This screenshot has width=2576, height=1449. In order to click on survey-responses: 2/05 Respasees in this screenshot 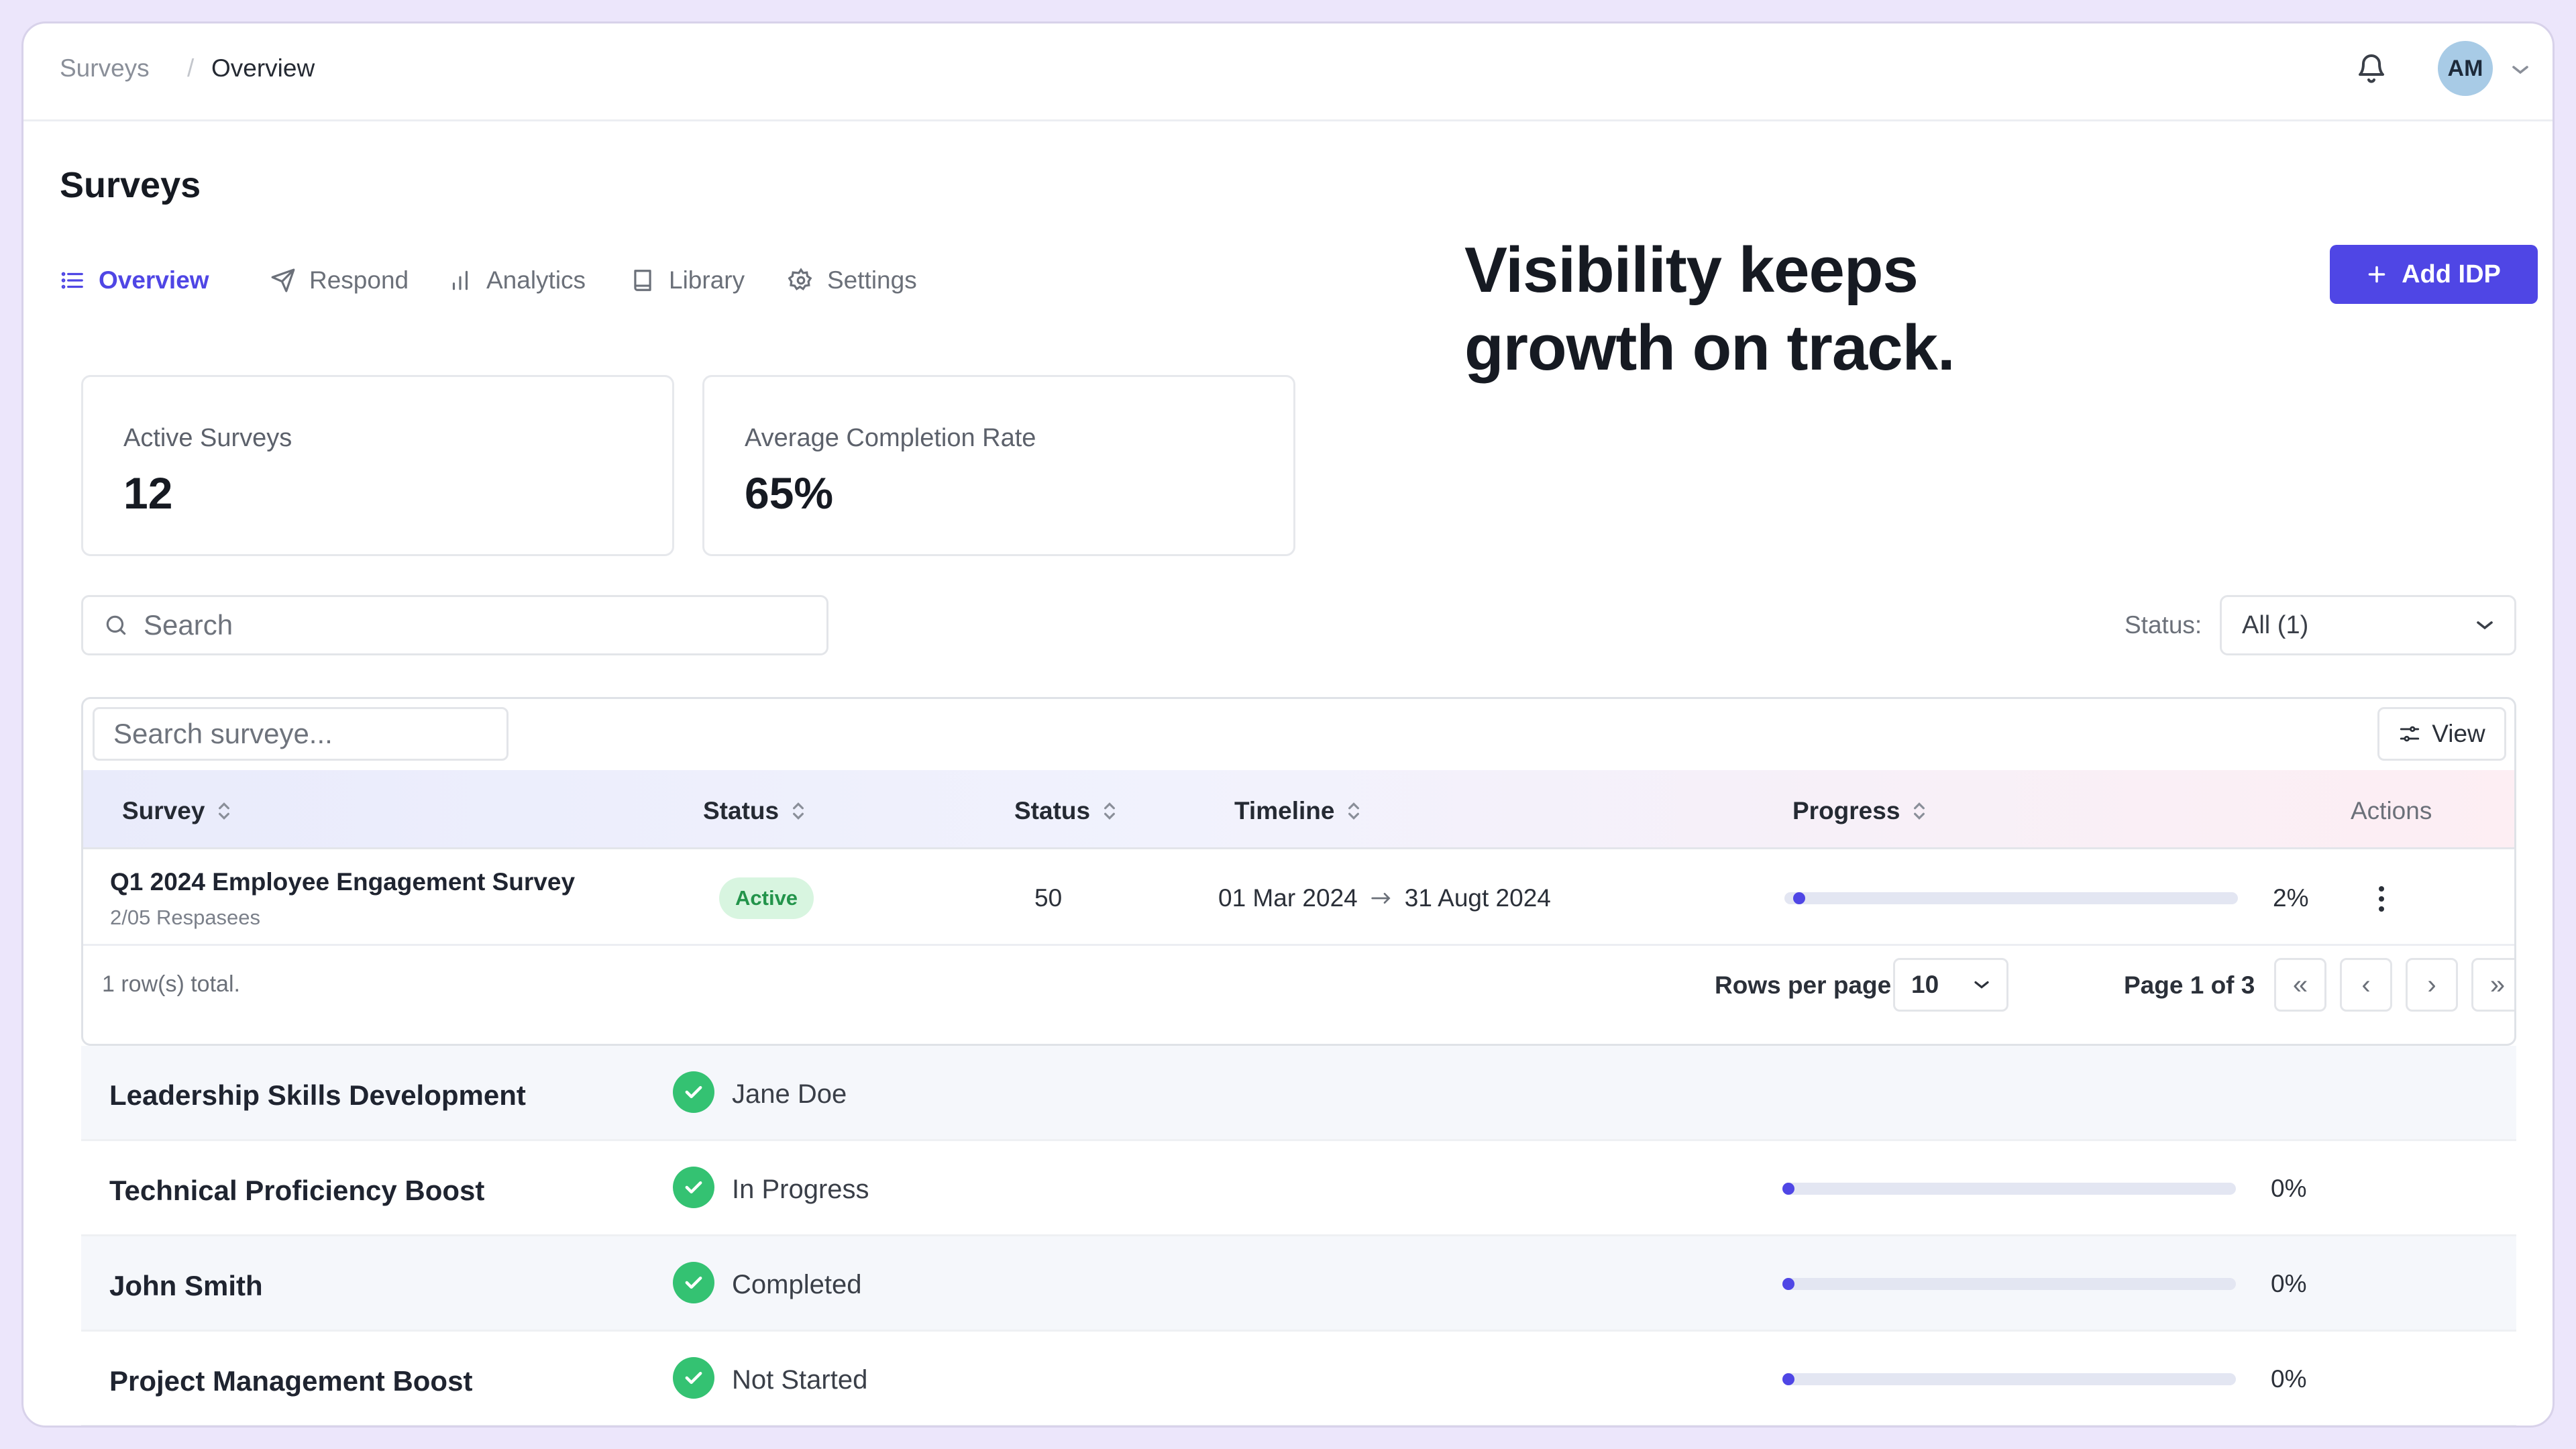, I will do `click(185, 917)`.